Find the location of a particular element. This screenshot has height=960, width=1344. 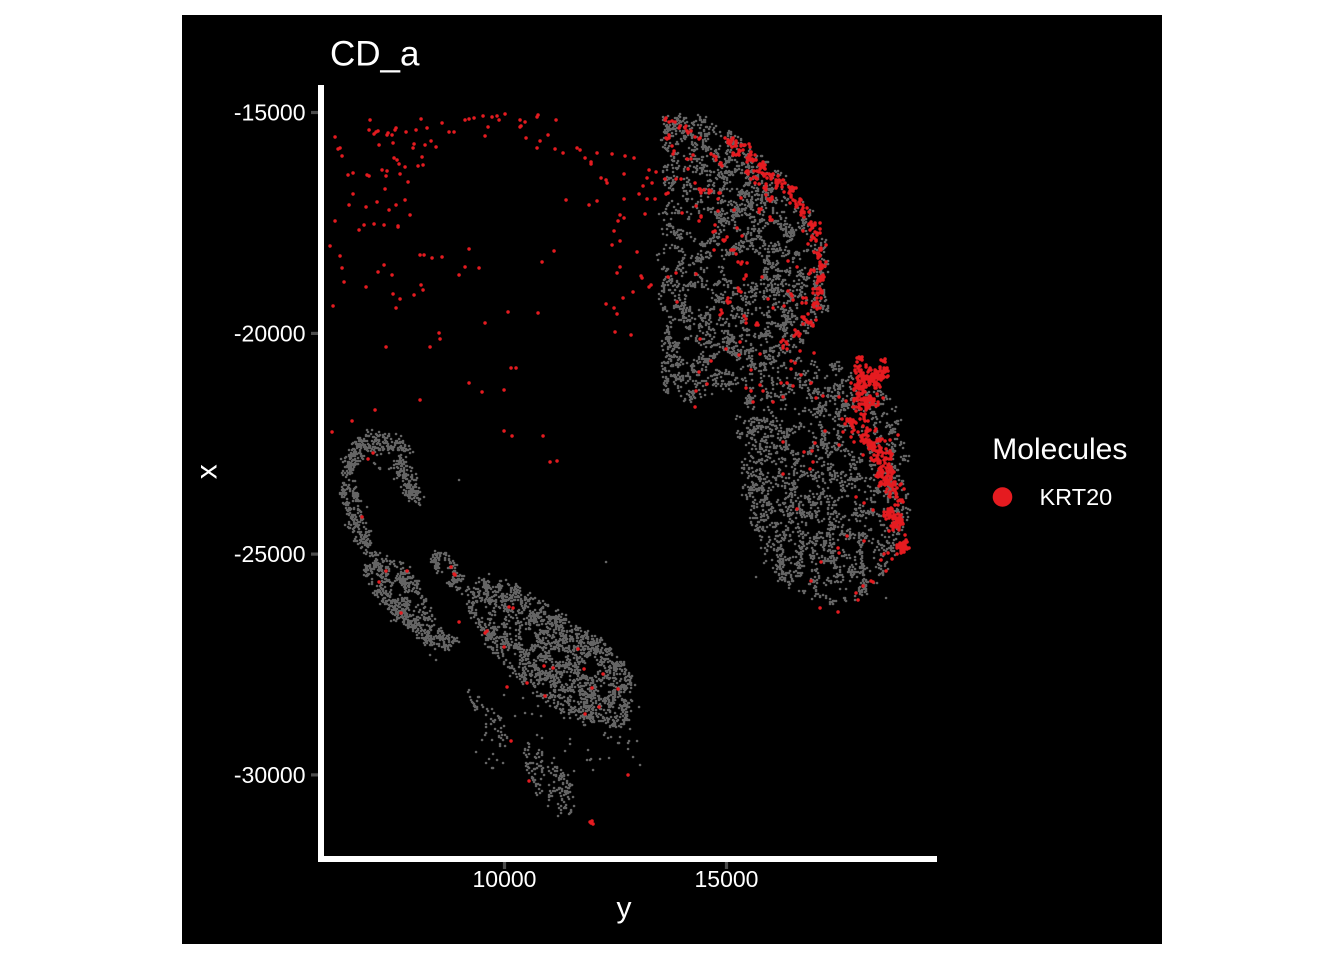

svg-text: CD_a is located at coordinates (375, 53).